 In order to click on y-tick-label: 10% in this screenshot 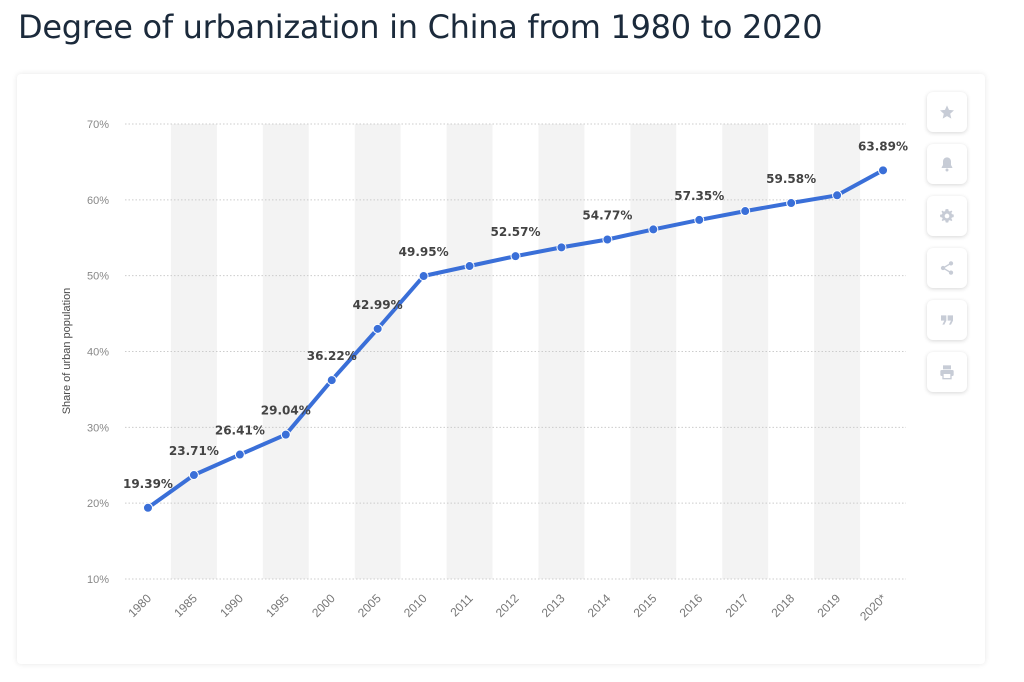, I will do `click(98, 580)`.